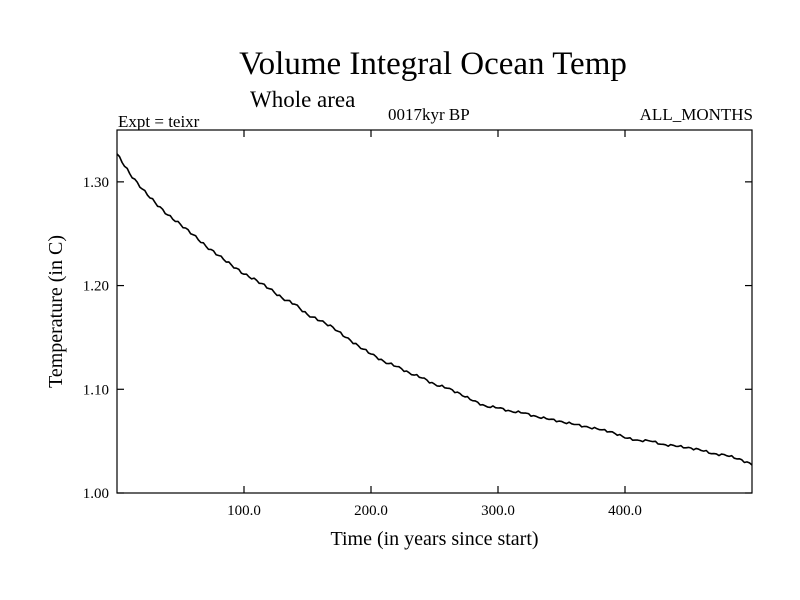 The image size is (800, 600). What do you see at coordinates (429, 114) in the screenshot?
I see `period-label: 0017kyr BP` at bounding box center [429, 114].